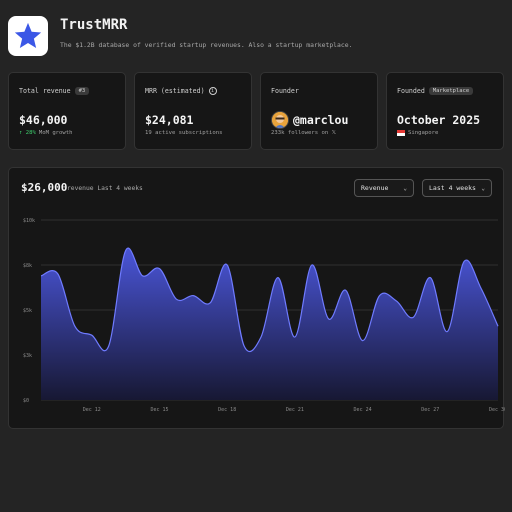 Image resolution: width=512 pixels, height=512 pixels. Describe the element at coordinates (212, 91) in the screenshot. I see `info-icon: i` at that location.